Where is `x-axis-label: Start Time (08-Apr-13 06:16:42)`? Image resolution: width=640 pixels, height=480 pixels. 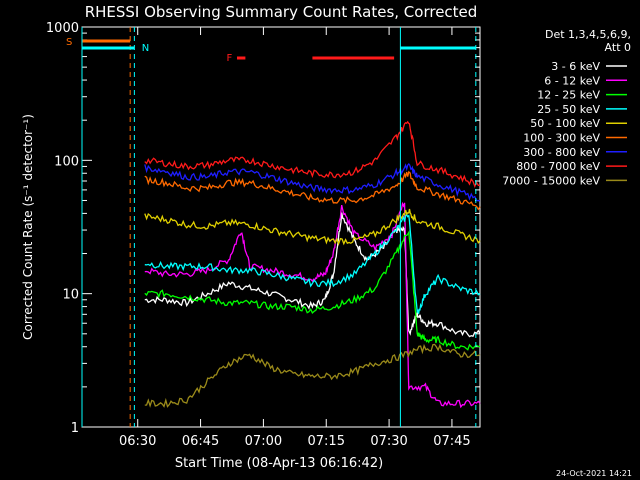
x-axis-label: Start Time (08-Apr-13 06:16:42) is located at coordinates (279, 463).